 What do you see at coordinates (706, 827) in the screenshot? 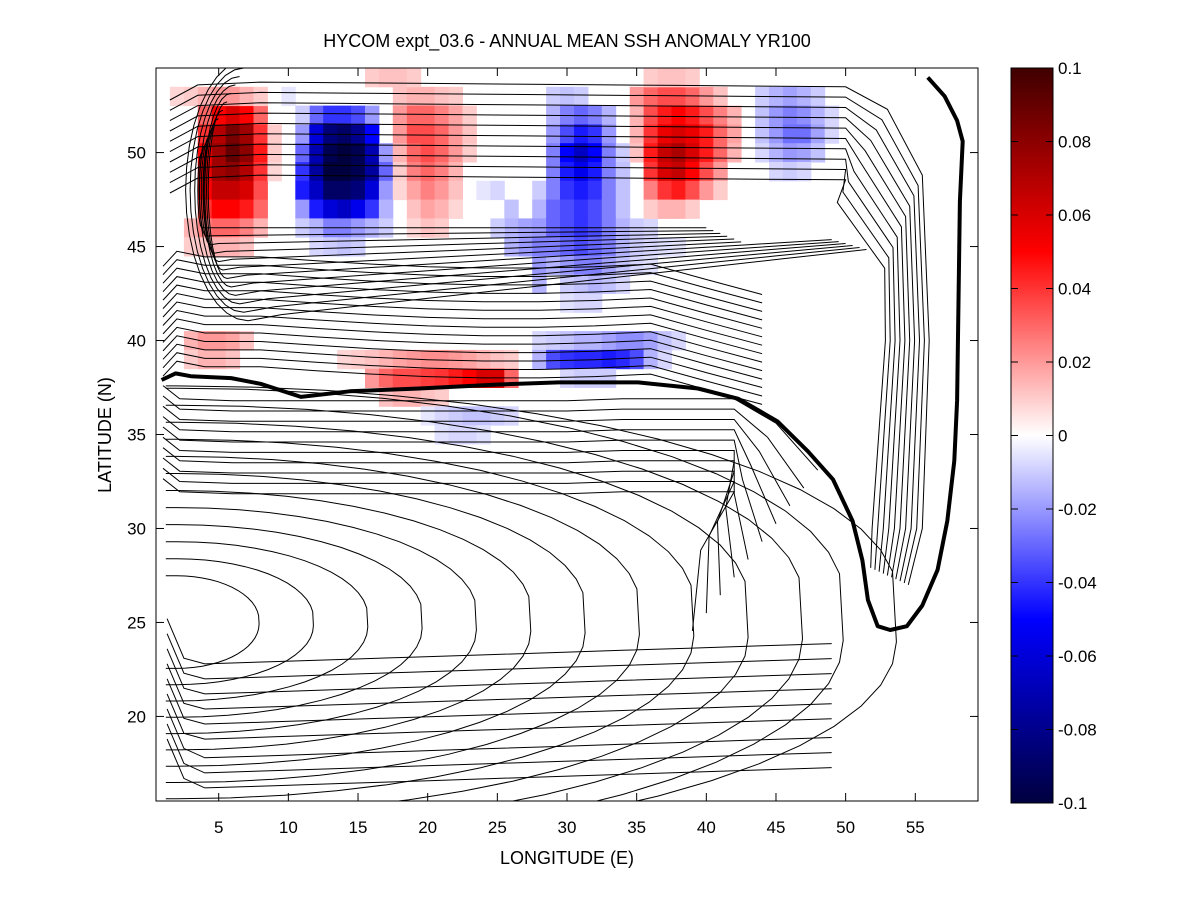
I see `x-tick-label: 40` at bounding box center [706, 827].